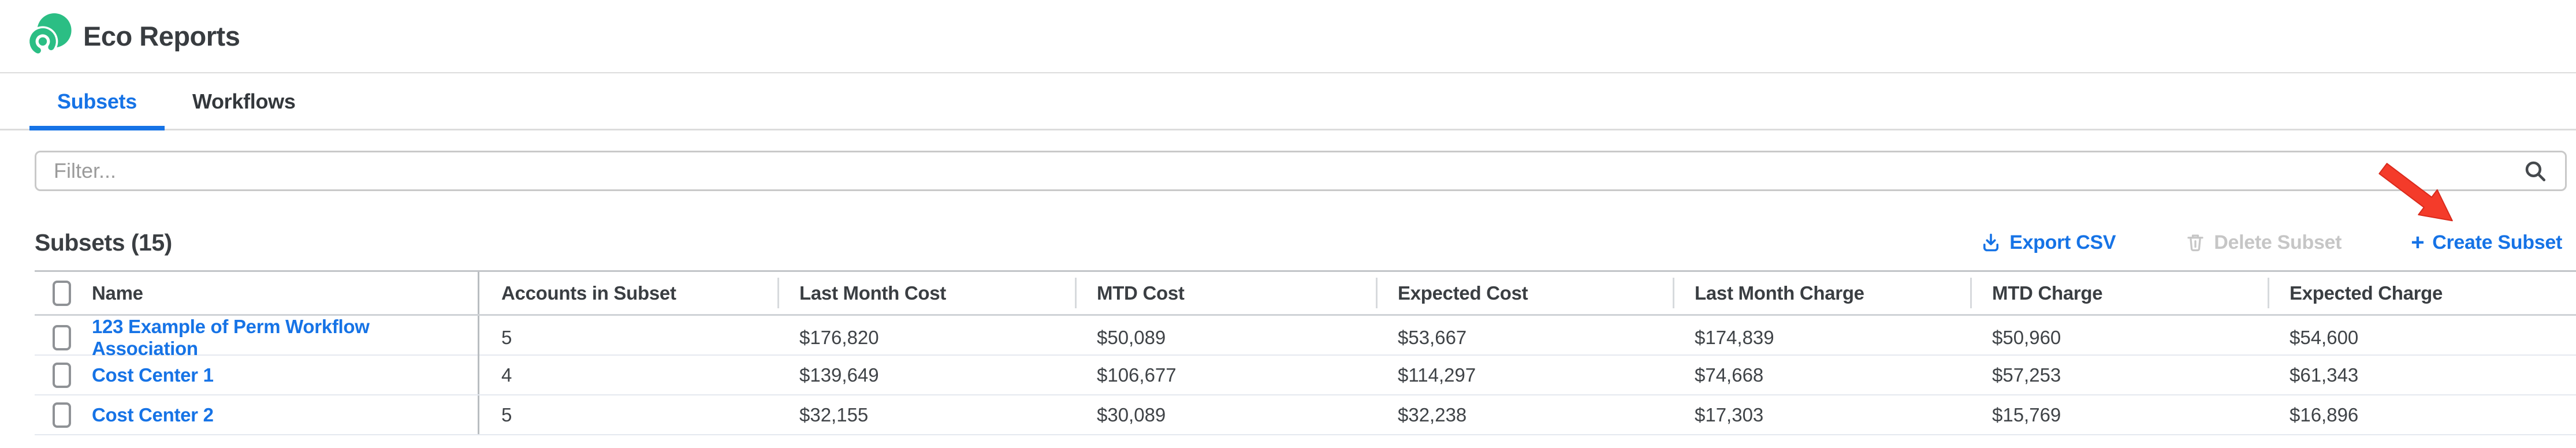 The height and width of the screenshot is (448, 2576). I want to click on tab-workflows: Workflows, so click(244, 101).